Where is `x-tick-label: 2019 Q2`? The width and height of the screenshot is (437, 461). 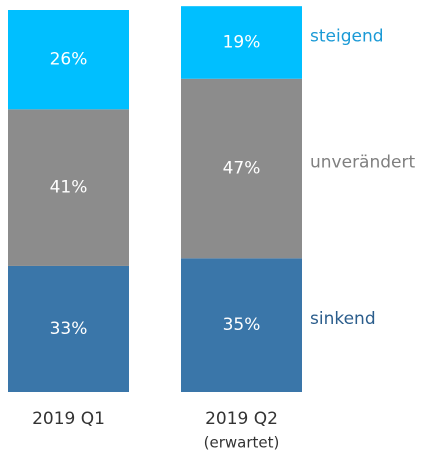
x-tick-label: 2019 Q2 is located at coordinates (241, 419).